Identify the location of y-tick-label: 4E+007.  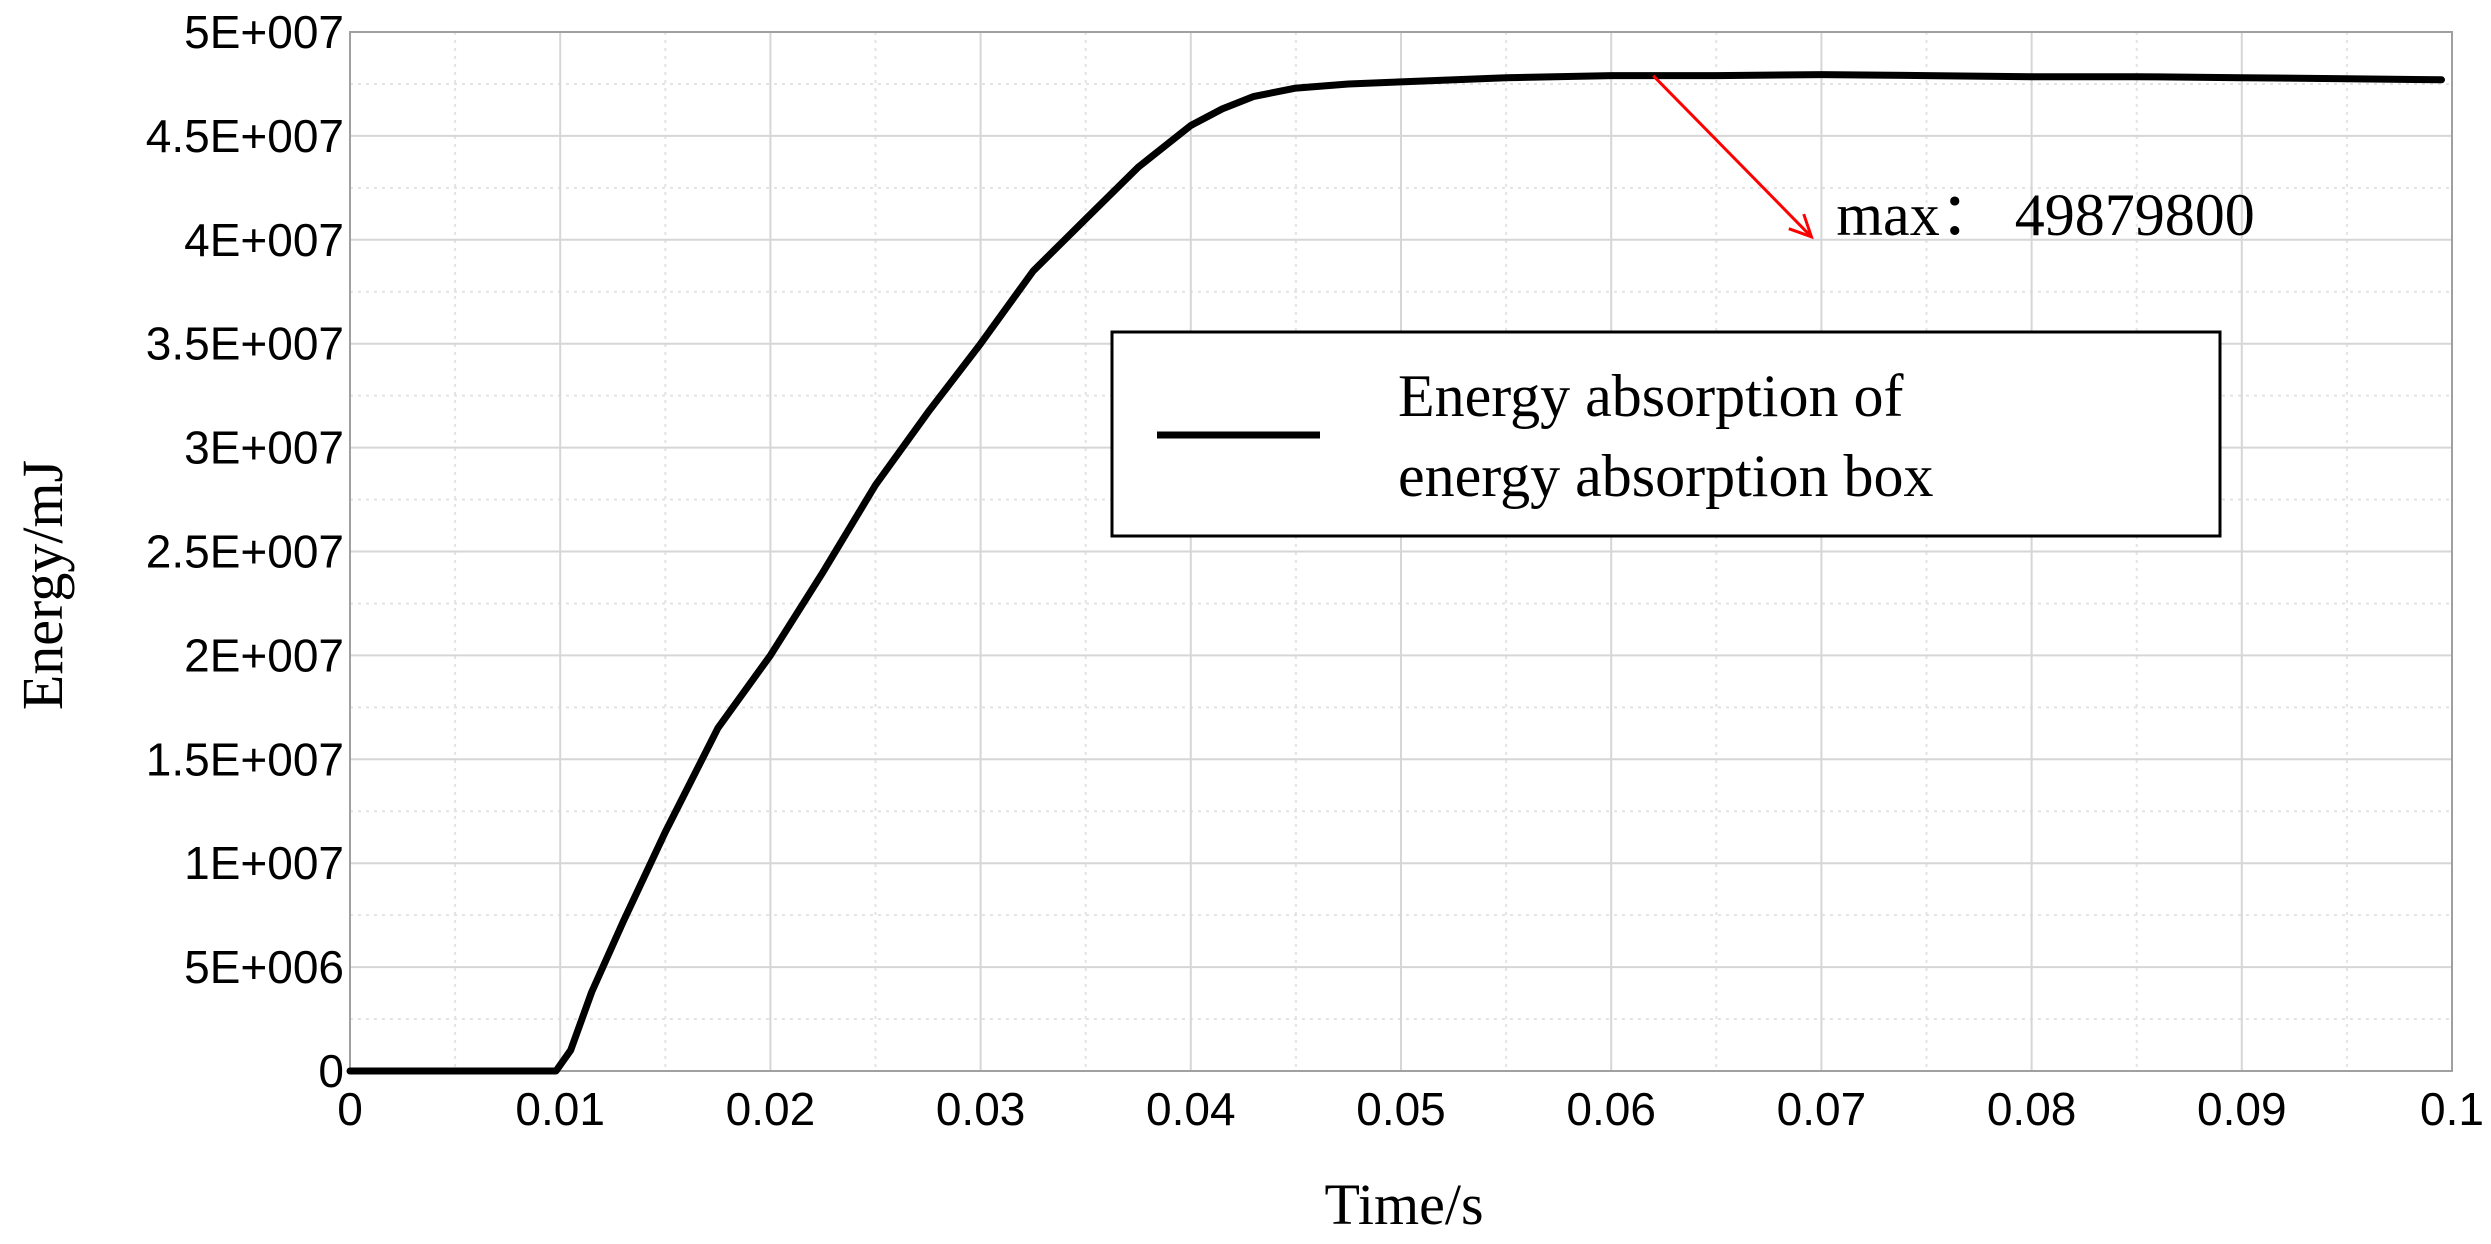
(264, 240).